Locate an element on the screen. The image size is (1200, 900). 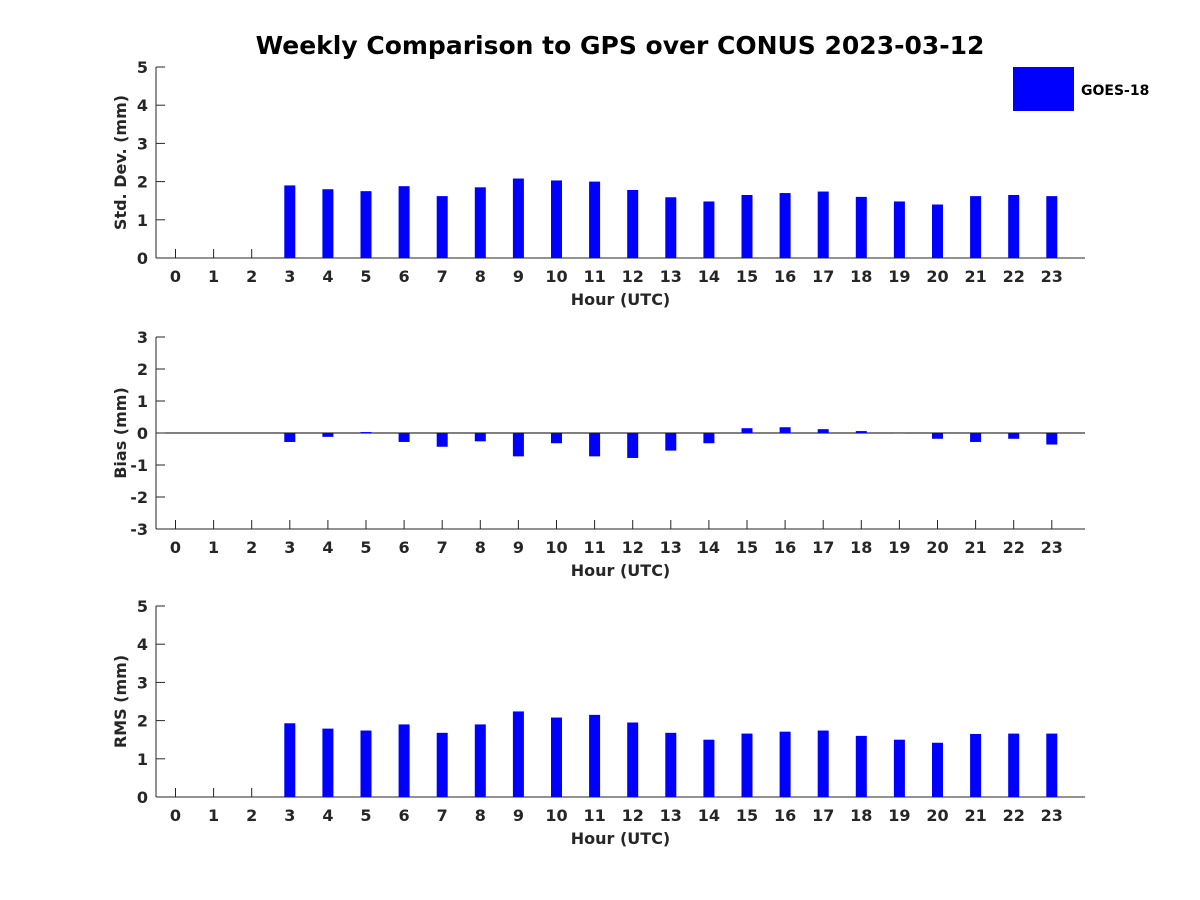
y-axis-label: RMS (mm) is located at coordinates (120, 701).